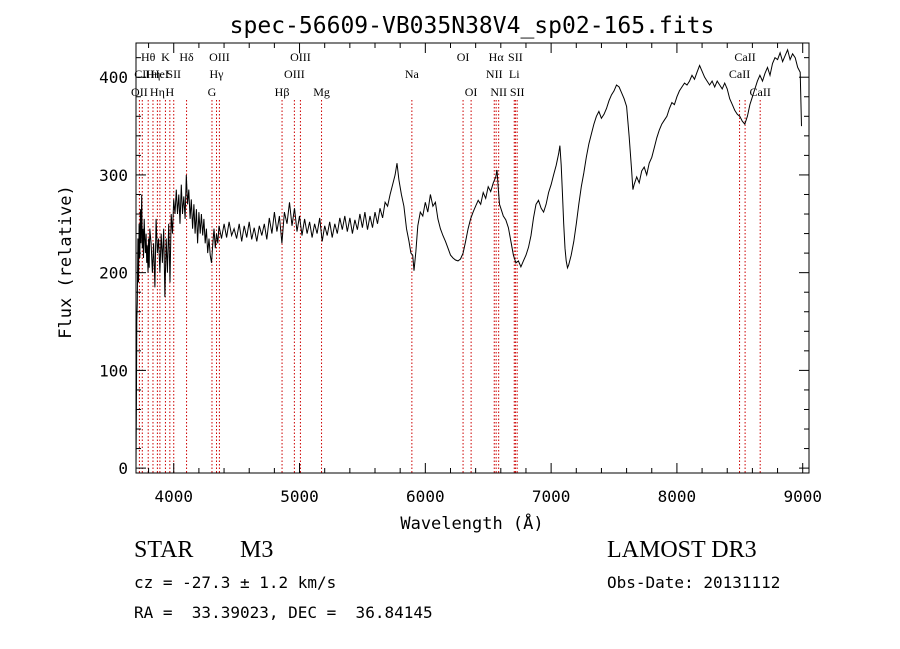 The width and height of the screenshot is (900, 649). Describe the element at coordinates (173, 74) in the screenshot. I see `line-label-8-0: SII` at that location.